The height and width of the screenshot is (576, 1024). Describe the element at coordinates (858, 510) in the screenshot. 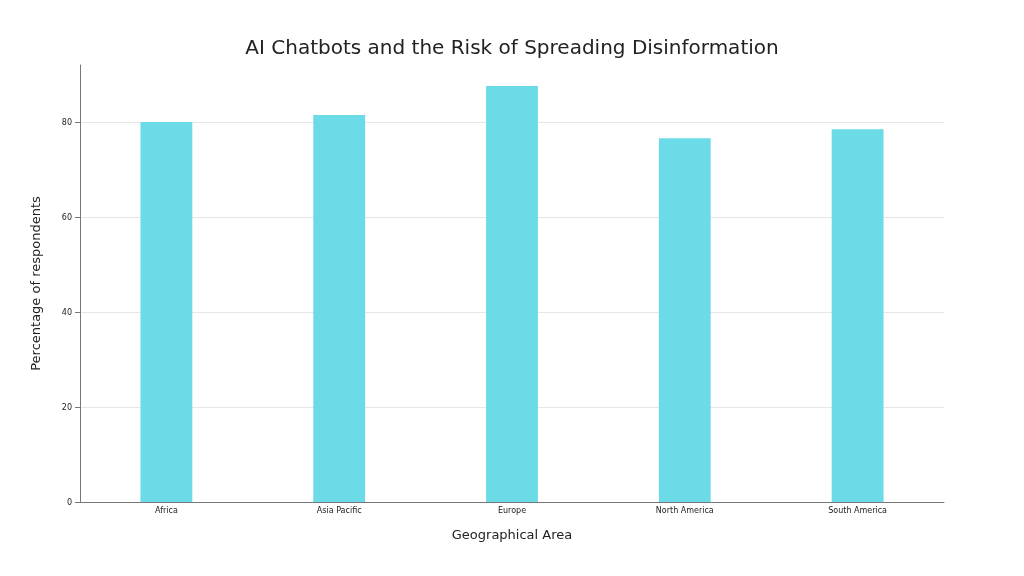

I see `x-tick-label: South America` at that location.